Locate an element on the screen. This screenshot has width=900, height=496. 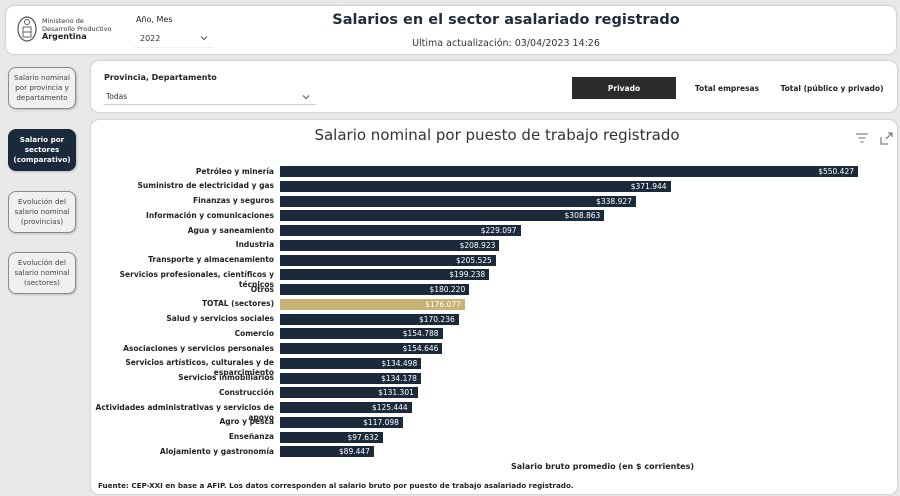
bar-value-label: $199.238 is located at coordinates (467, 275).